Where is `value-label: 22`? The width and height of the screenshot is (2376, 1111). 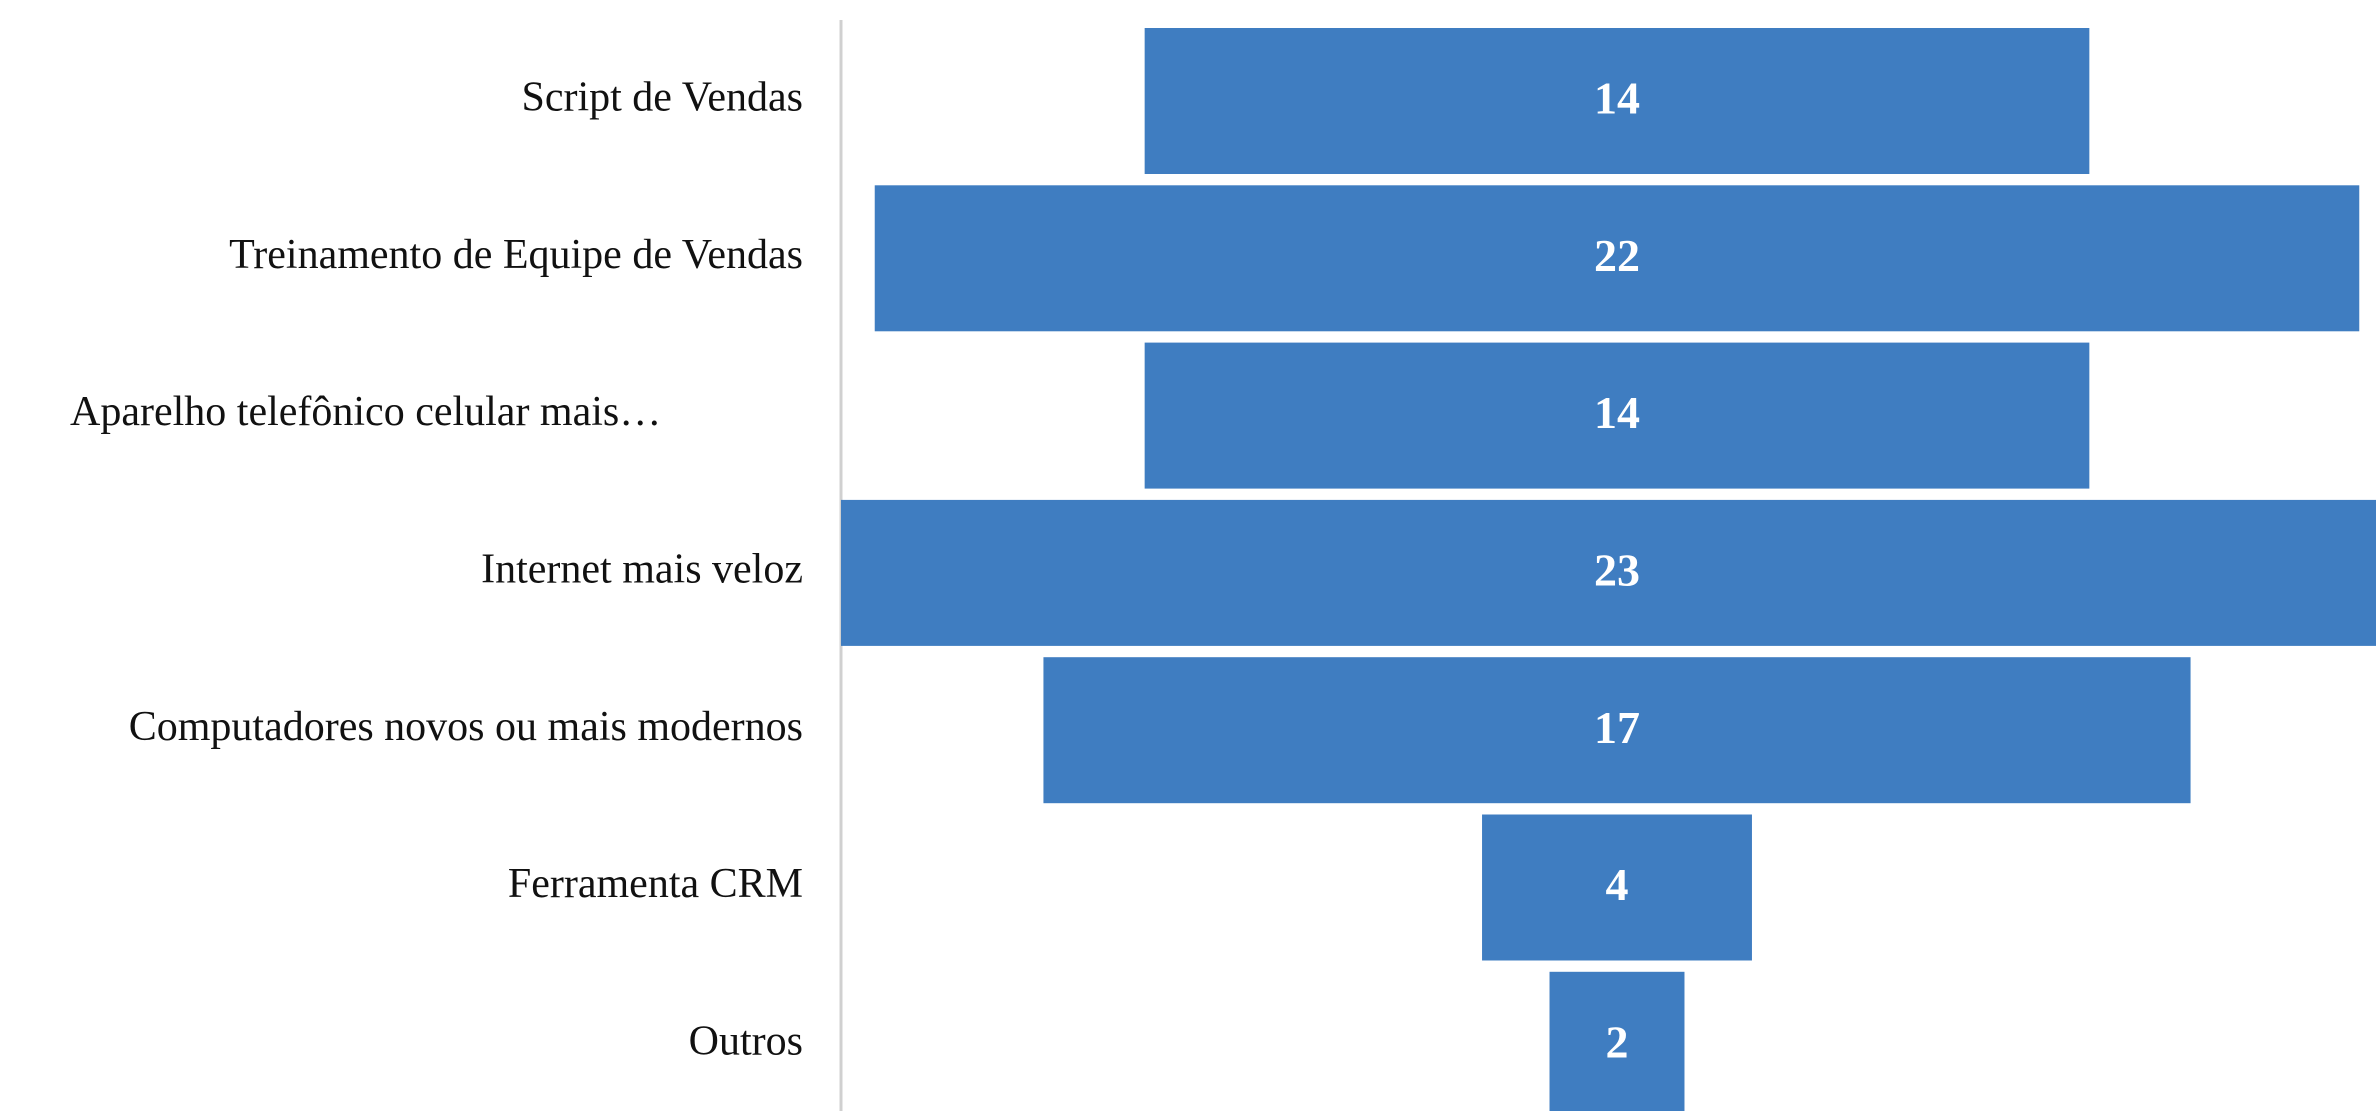
value-label: 22 is located at coordinates (1617, 255).